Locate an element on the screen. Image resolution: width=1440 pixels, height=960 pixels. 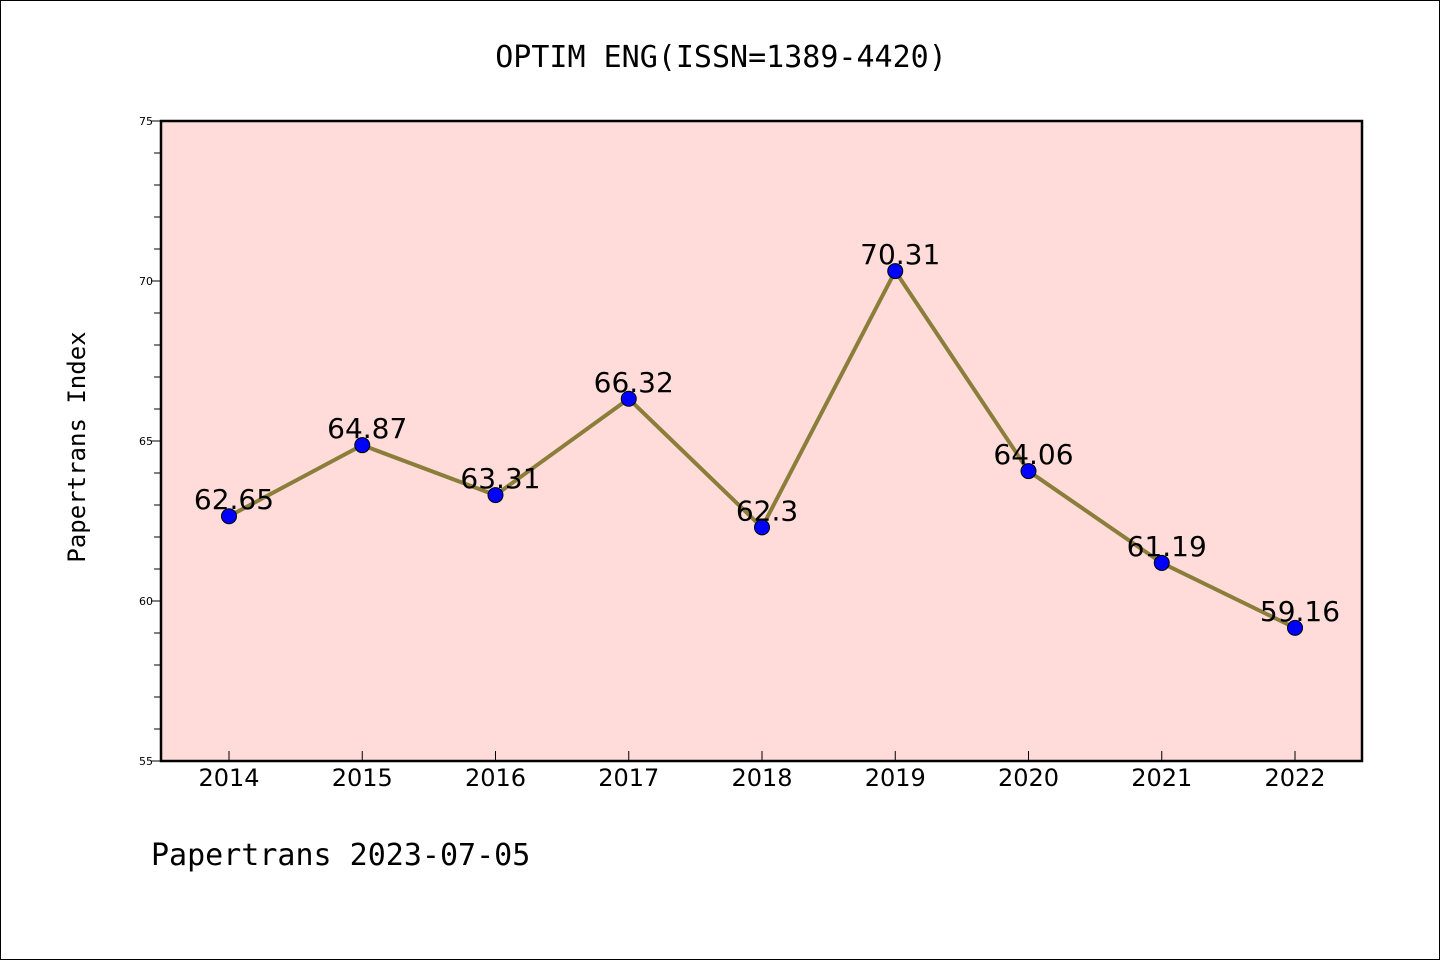
data-label: 70.31 is located at coordinates (900, 254).